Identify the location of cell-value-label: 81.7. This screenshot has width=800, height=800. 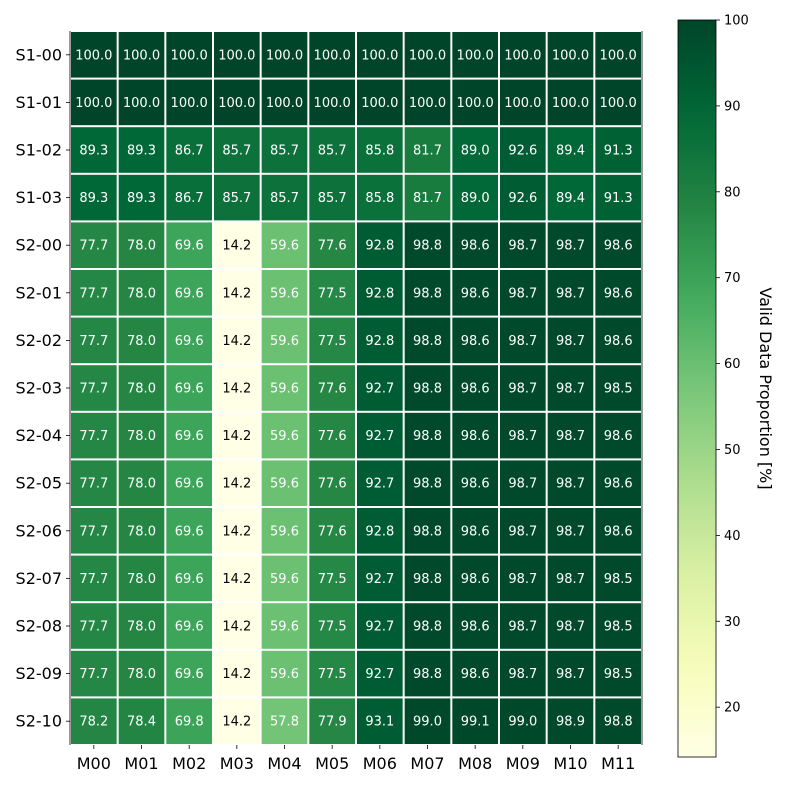
(427, 151).